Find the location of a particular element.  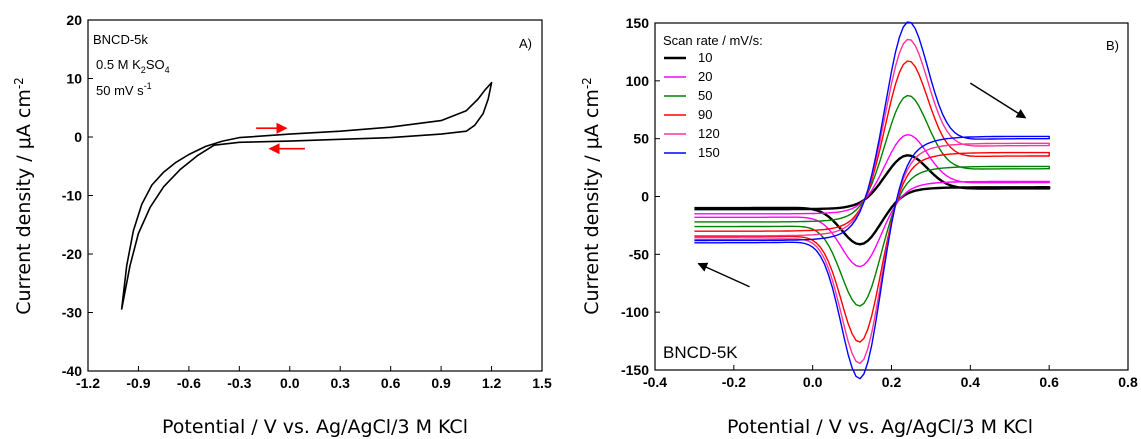

panel-b-x-ticks: -0.4 -0.2 0.0 0.2 0.4 0.6 0.8 is located at coordinates (890, 377).